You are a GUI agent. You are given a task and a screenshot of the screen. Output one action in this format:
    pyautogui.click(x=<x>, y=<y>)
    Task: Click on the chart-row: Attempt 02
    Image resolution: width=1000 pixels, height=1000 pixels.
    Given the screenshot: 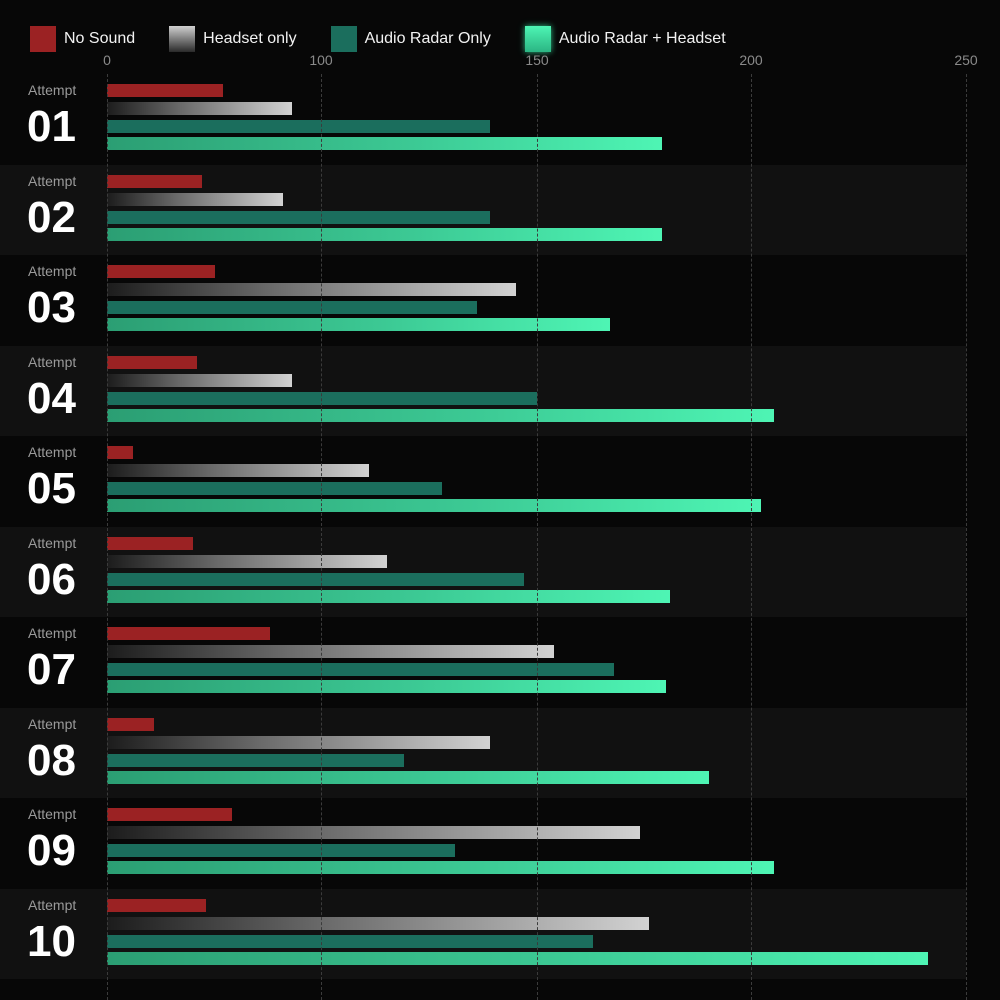 What is the action you would take?
    pyautogui.click(x=483, y=209)
    